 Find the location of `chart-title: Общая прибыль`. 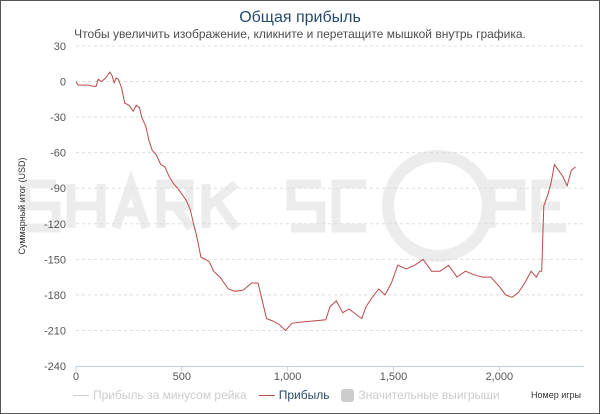

chart-title: Общая прибыль is located at coordinates (300, 17).